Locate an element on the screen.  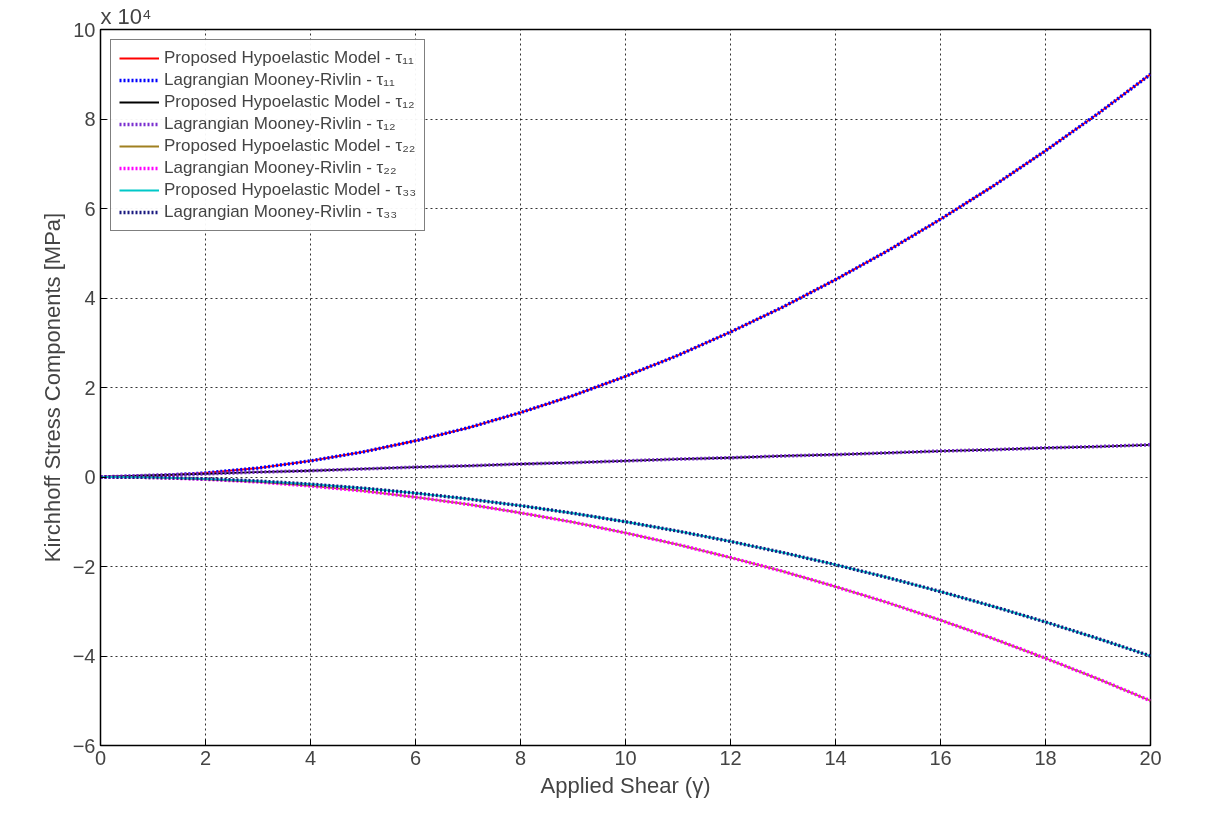
x-tick-label: 16 is located at coordinates (940, 757).